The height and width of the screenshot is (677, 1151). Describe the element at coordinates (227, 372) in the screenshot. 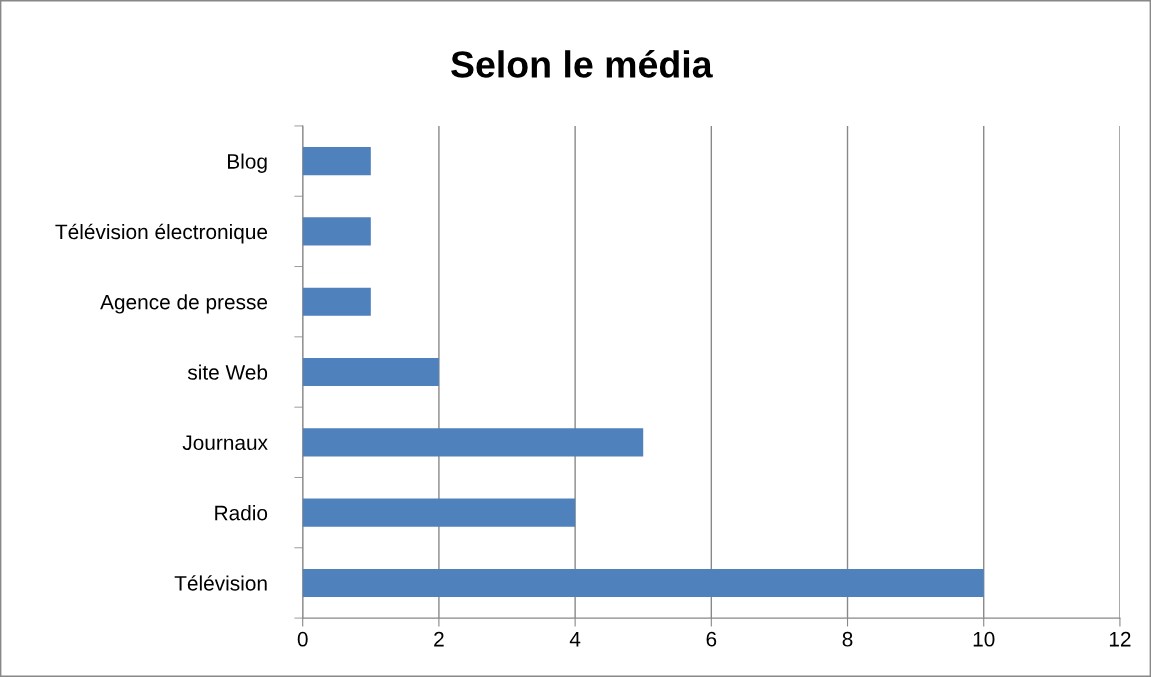

I see `y-tick-label: site Web` at that location.